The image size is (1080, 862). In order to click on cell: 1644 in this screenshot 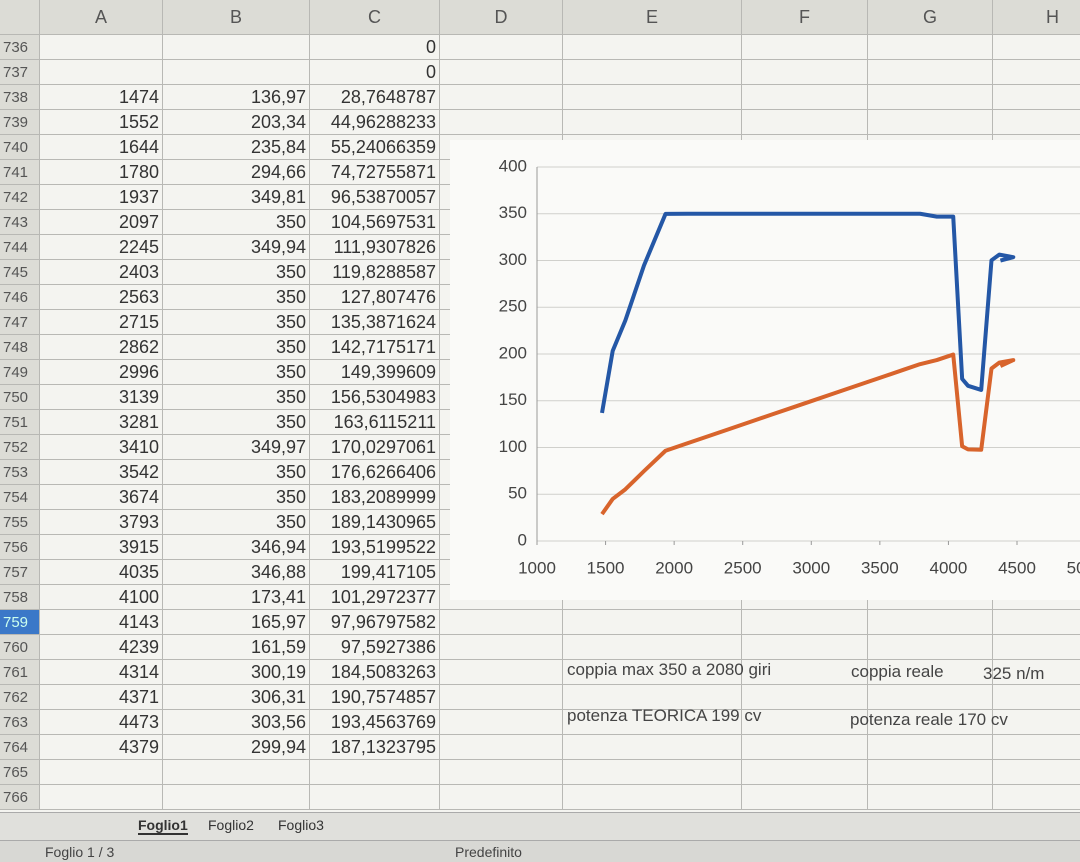, I will do `click(101, 147)`.